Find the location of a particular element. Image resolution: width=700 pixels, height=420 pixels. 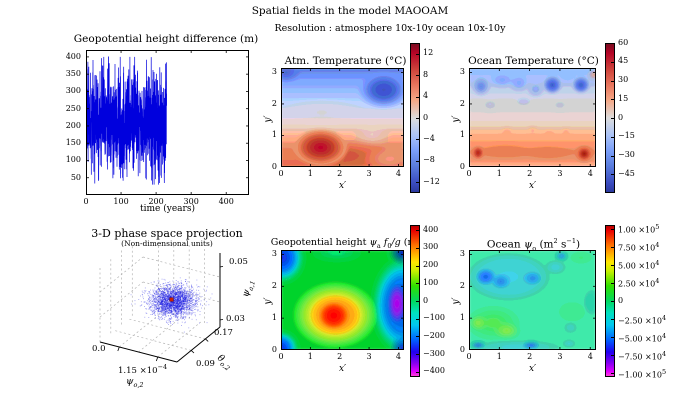

phase3d-subtitle: (Non-dimensional units) is located at coordinates (167, 243).